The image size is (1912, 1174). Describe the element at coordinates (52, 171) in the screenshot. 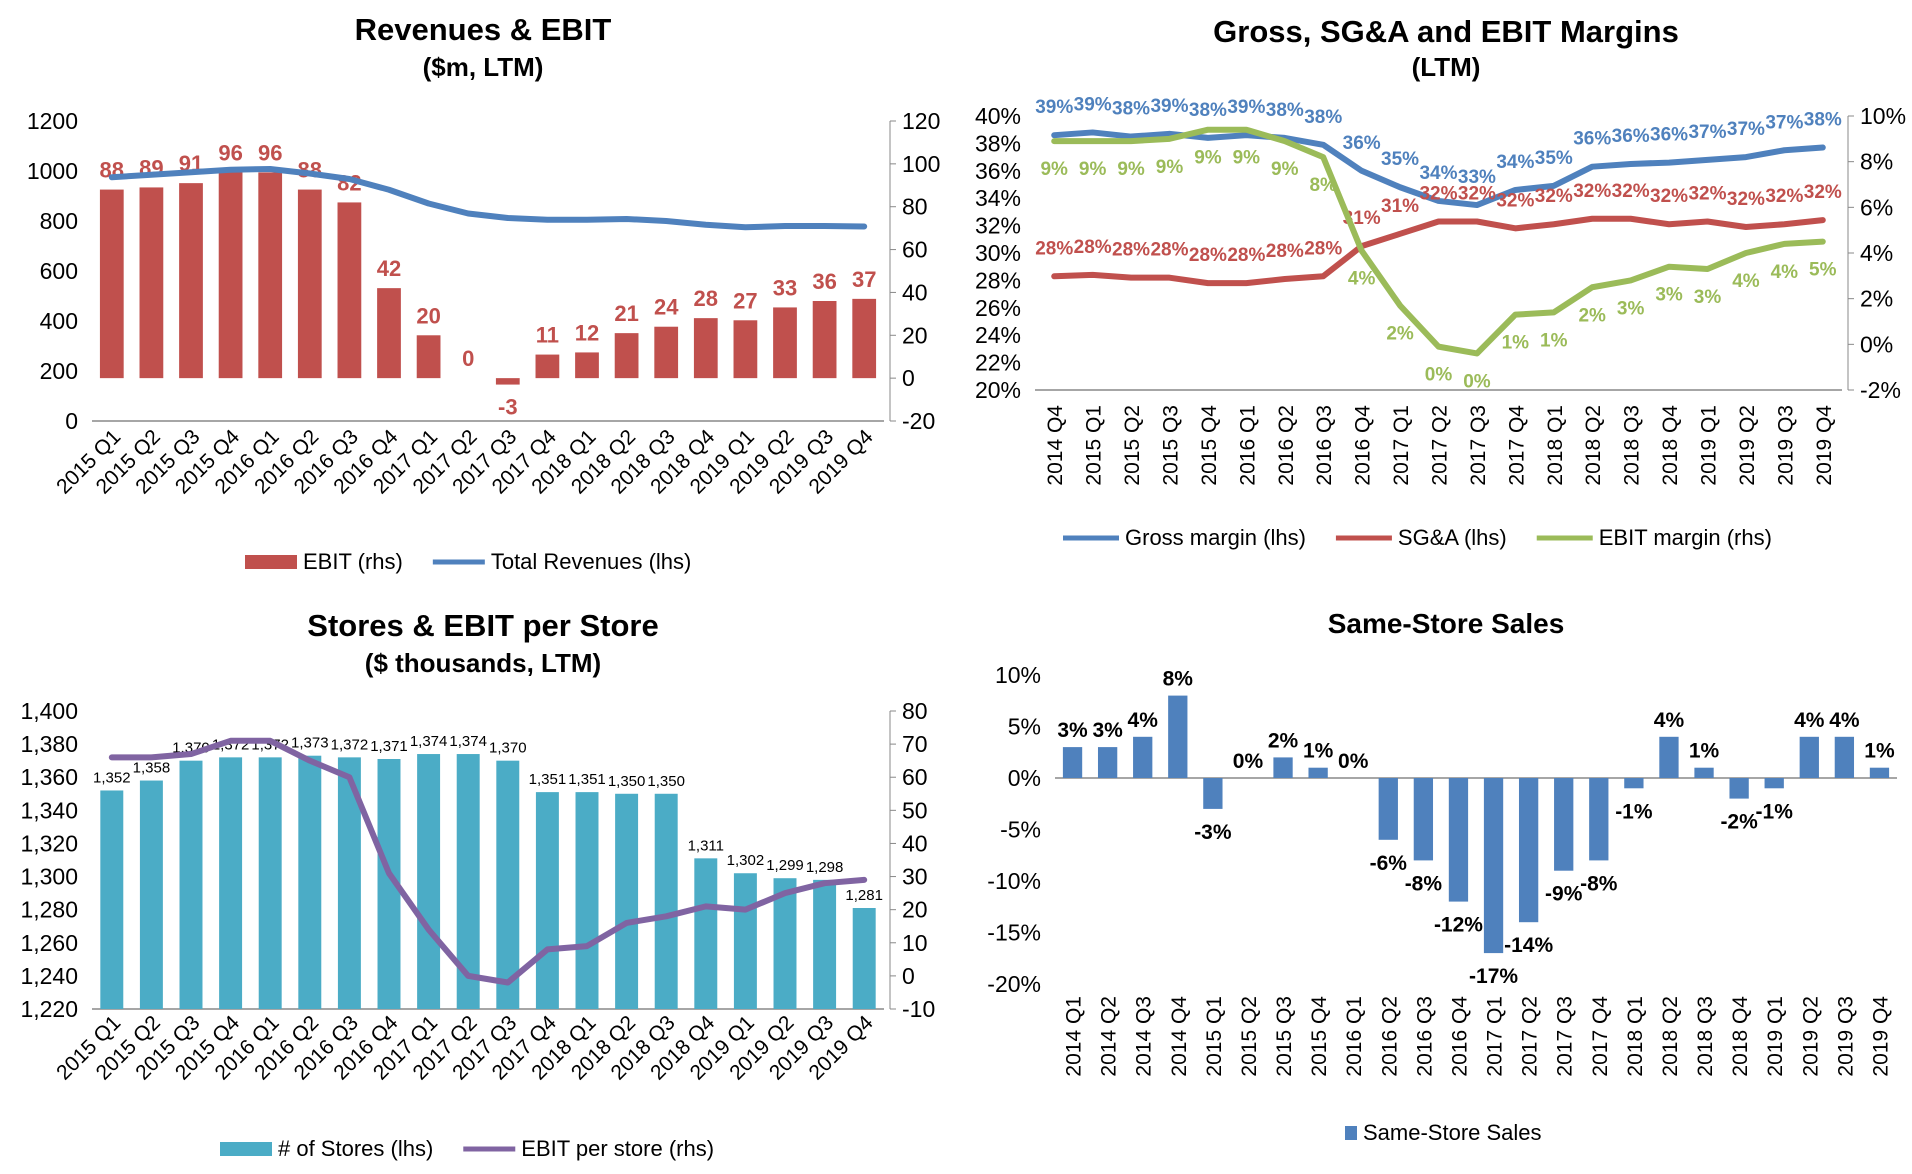

I see `chart1-left-tick: 1000` at that location.